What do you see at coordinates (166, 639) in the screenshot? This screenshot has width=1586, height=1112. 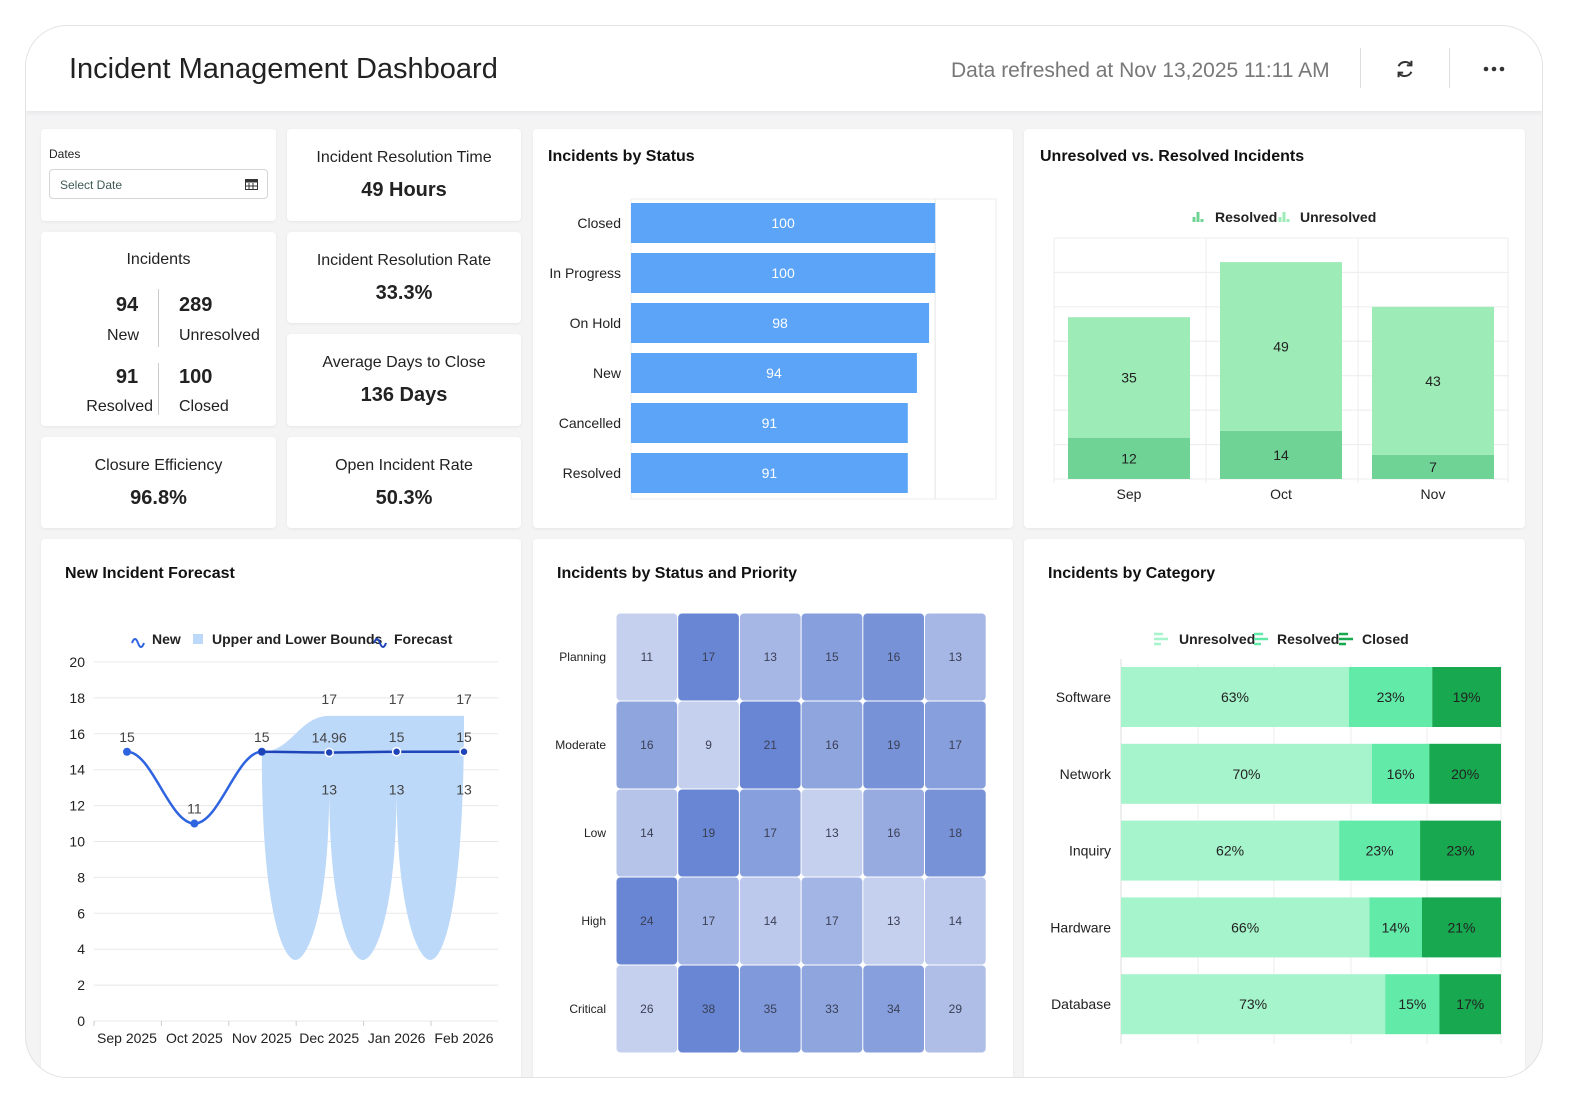 I see `legend-label: New` at bounding box center [166, 639].